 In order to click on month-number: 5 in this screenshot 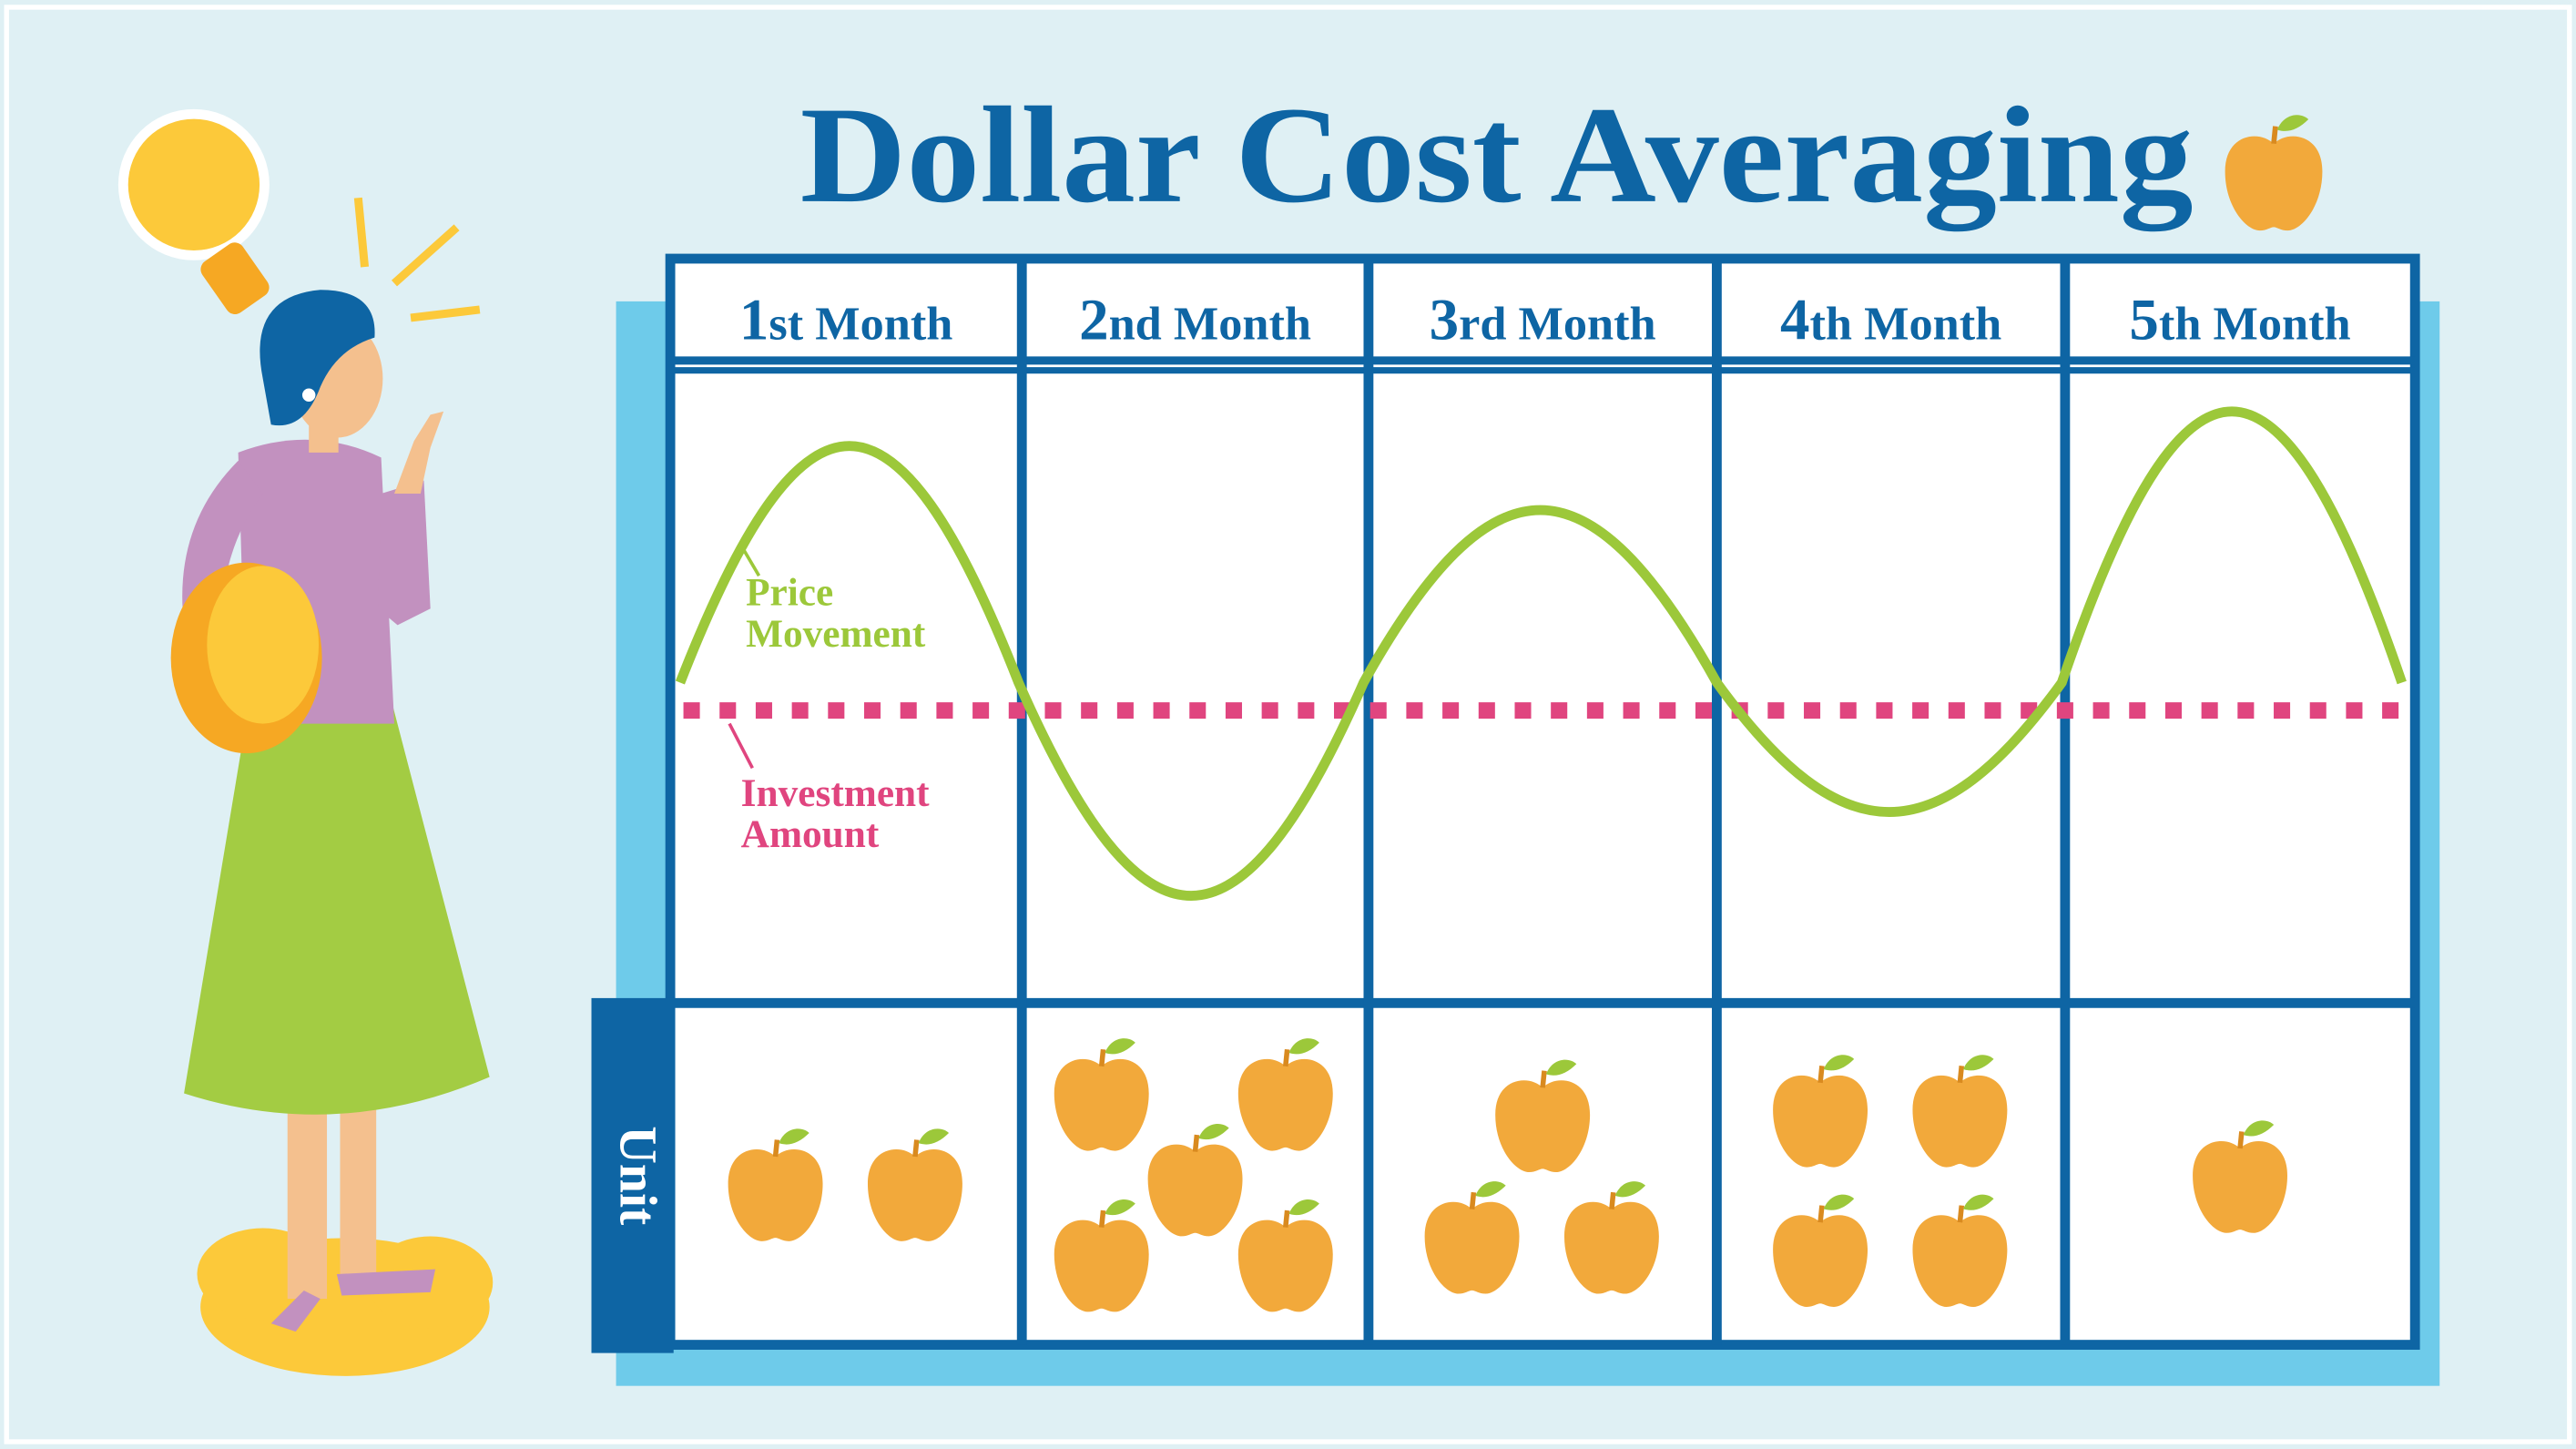, I will do `click(2143, 320)`.